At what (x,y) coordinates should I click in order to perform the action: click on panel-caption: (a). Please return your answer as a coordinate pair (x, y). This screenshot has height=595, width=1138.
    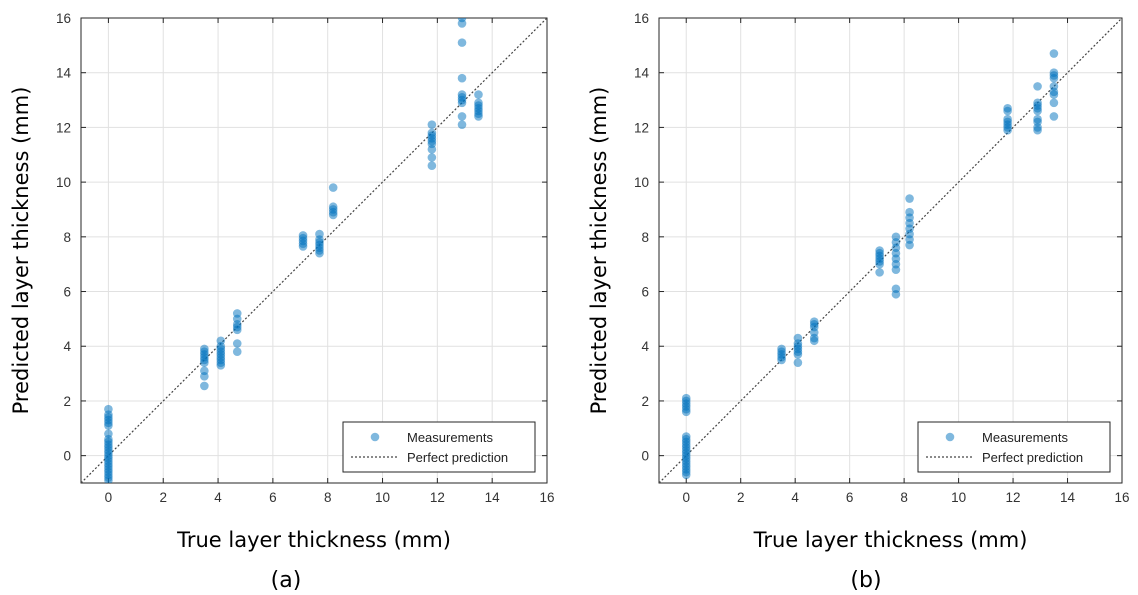
    Looking at the image, I should click on (286, 580).